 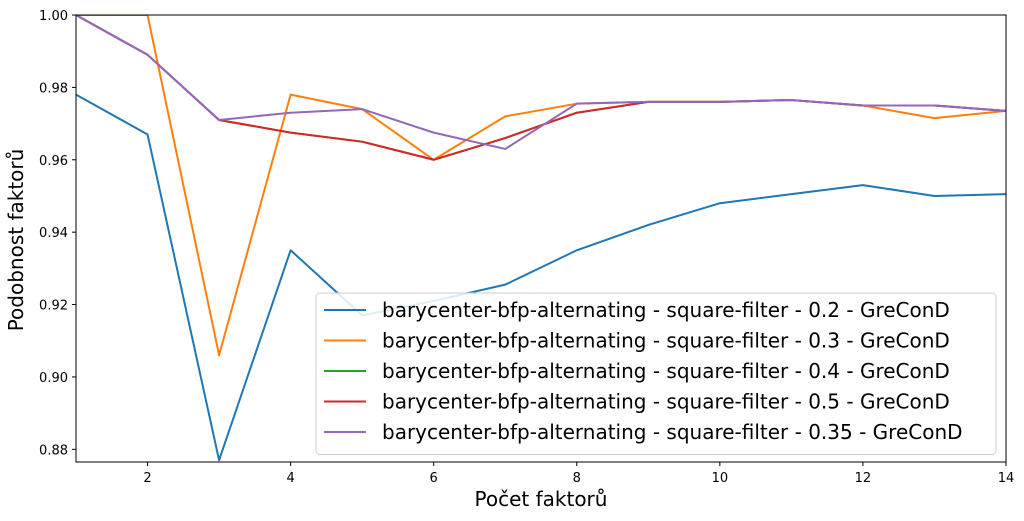 I want to click on x-tick-label: 10, so click(x=720, y=478).